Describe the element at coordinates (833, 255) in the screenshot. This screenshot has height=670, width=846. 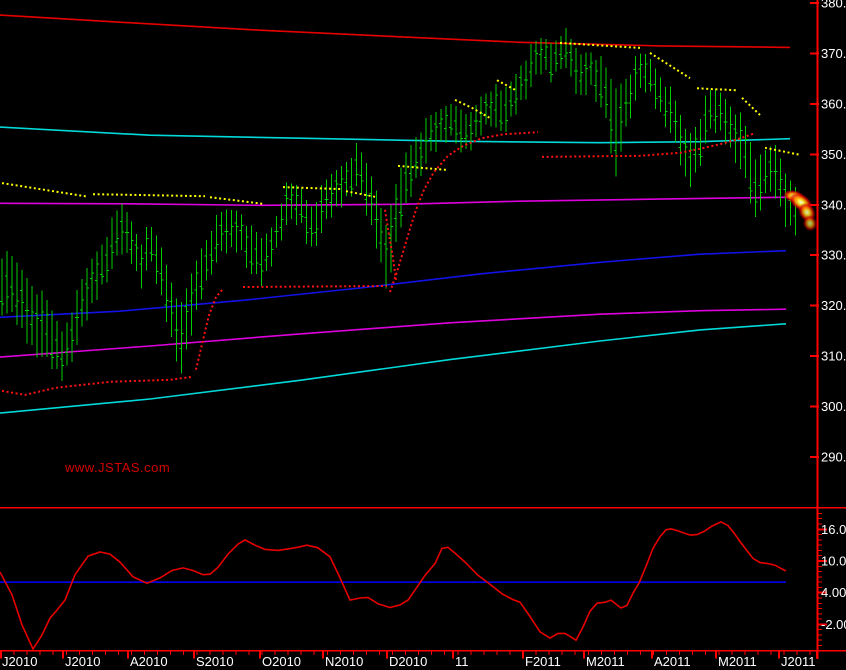
I see `price-tick-label: 330.00` at that location.